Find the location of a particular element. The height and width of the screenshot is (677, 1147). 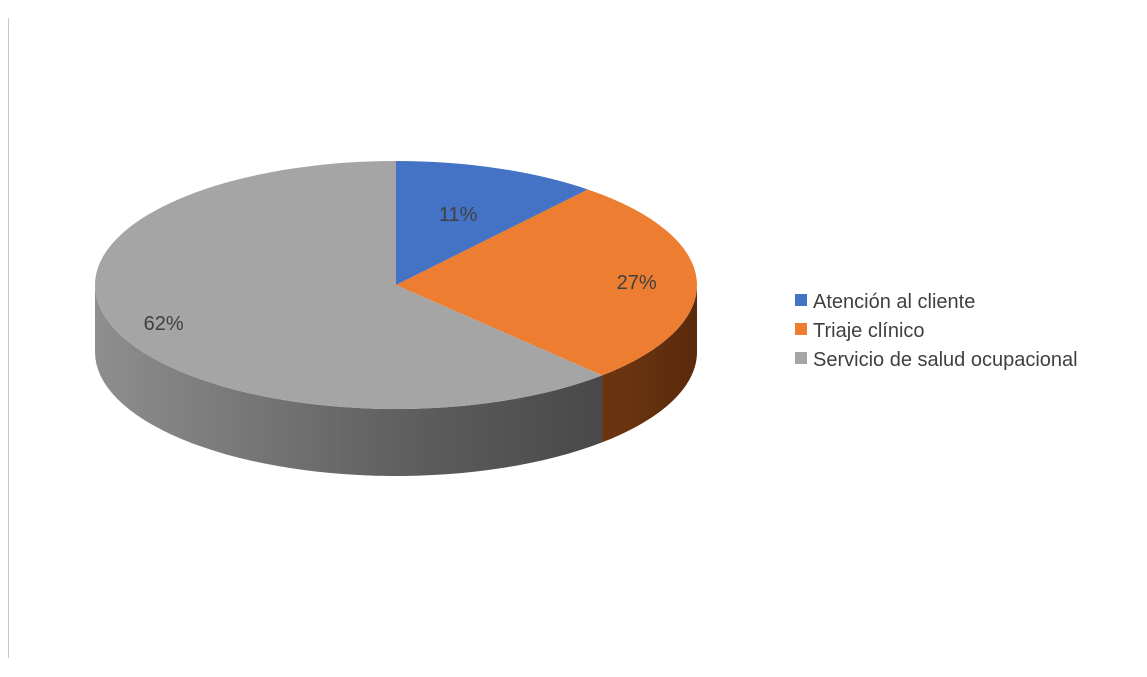

legend-swatch-servicio is located at coordinates (801, 357).